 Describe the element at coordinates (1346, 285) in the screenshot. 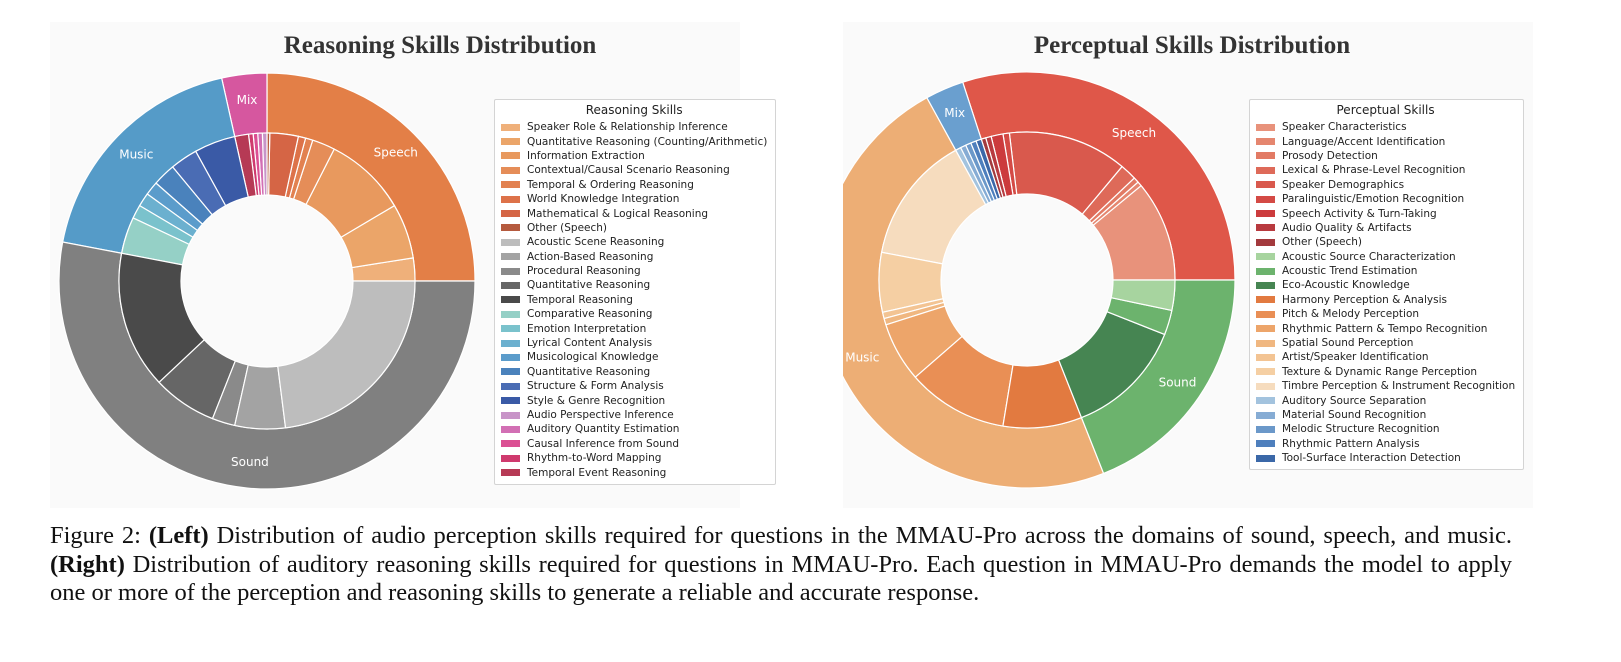

I see `perceptual-legend-label: Eco-Acoustic Knowledge` at that location.